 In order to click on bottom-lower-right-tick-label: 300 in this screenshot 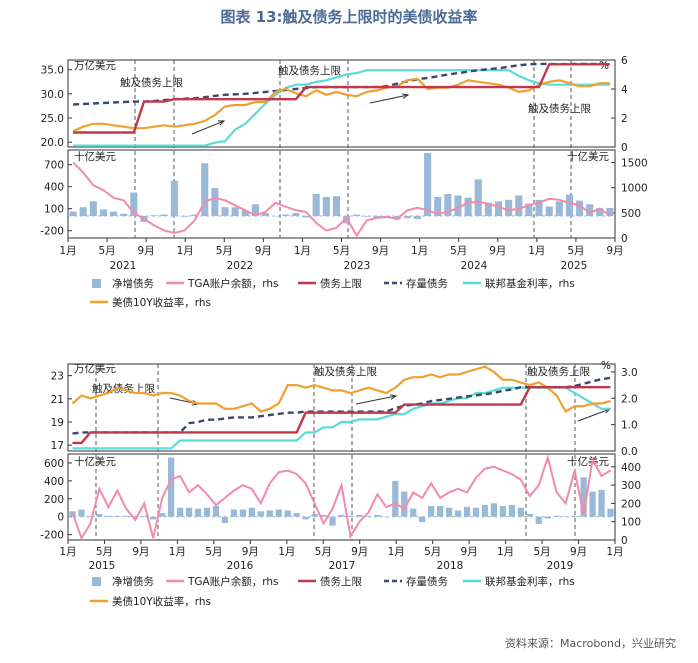, I will do `click(631, 486)`.